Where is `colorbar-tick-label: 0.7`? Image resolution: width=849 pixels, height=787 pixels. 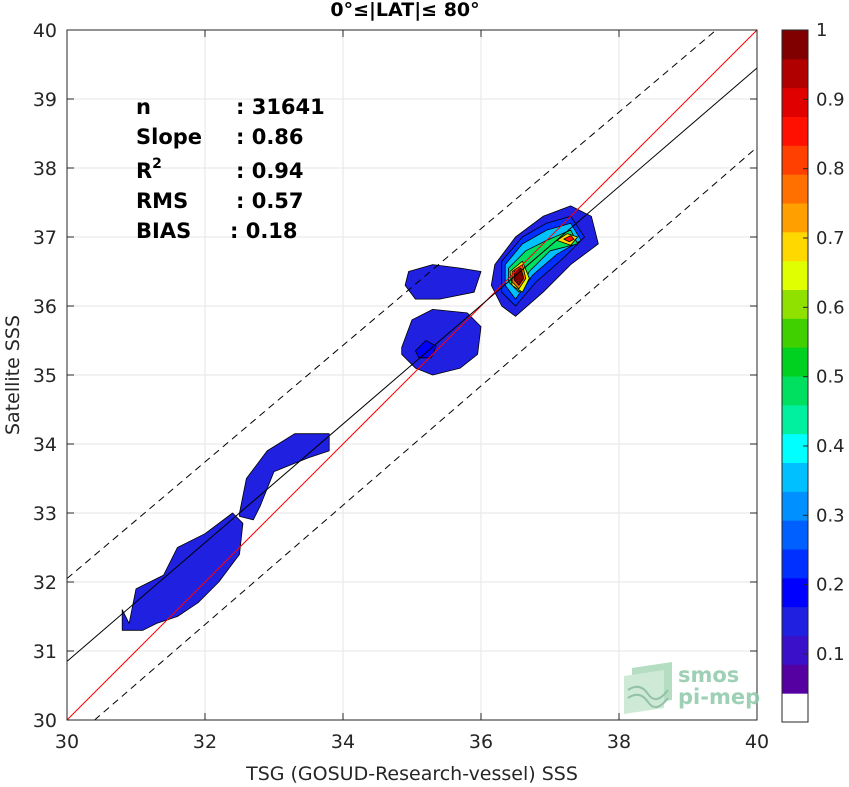
colorbar-tick-label: 0.7 is located at coordinates (830, 238).